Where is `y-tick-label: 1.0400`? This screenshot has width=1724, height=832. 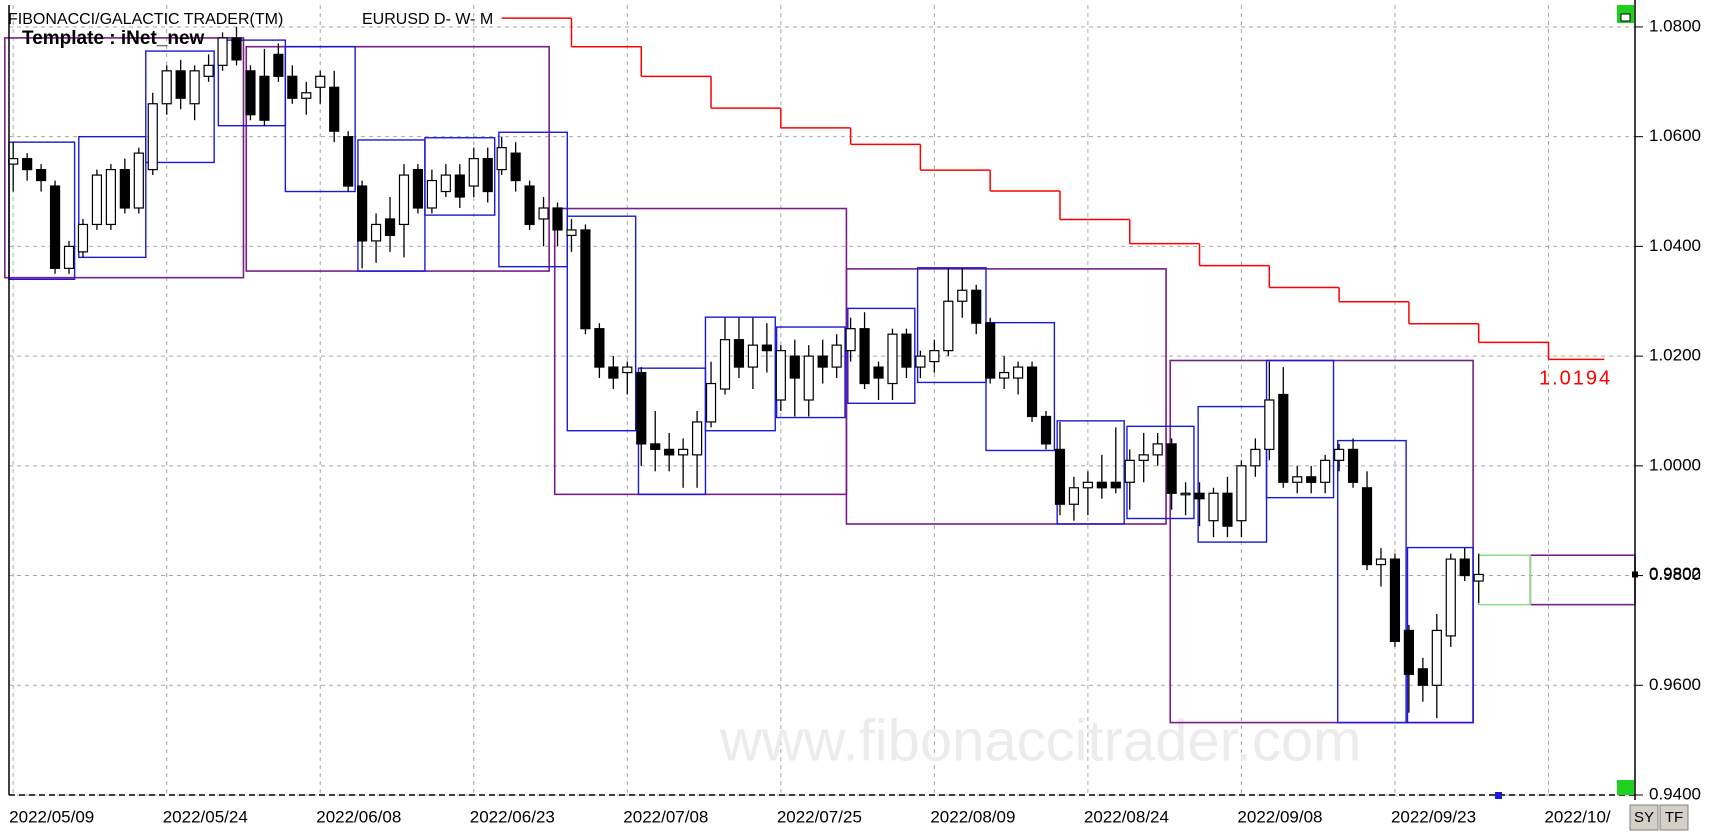
y-tick-label: 1.0400 is located at coordinates (1675, 245).